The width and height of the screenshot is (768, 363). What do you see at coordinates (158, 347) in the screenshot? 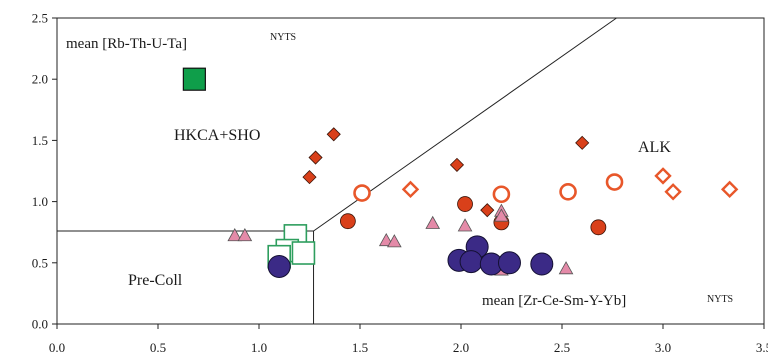
I see `x-tick-label: 0.5` at bounding box center [158, 347].